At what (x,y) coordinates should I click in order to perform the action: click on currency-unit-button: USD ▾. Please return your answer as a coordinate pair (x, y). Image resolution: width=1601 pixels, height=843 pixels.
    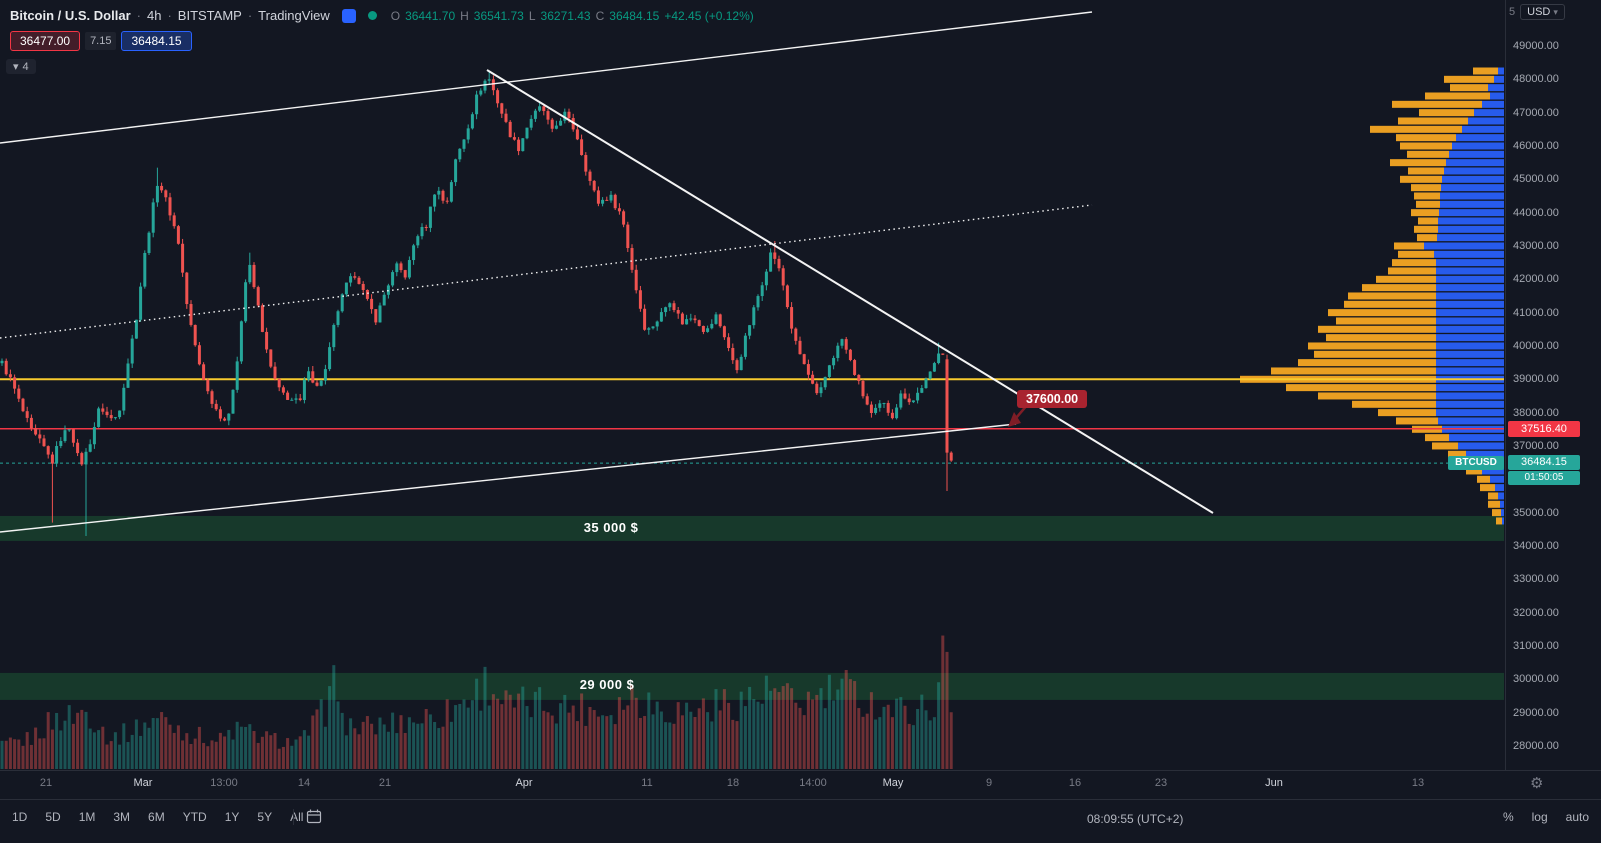
    Looking at the image, I should click on (1542, 12).